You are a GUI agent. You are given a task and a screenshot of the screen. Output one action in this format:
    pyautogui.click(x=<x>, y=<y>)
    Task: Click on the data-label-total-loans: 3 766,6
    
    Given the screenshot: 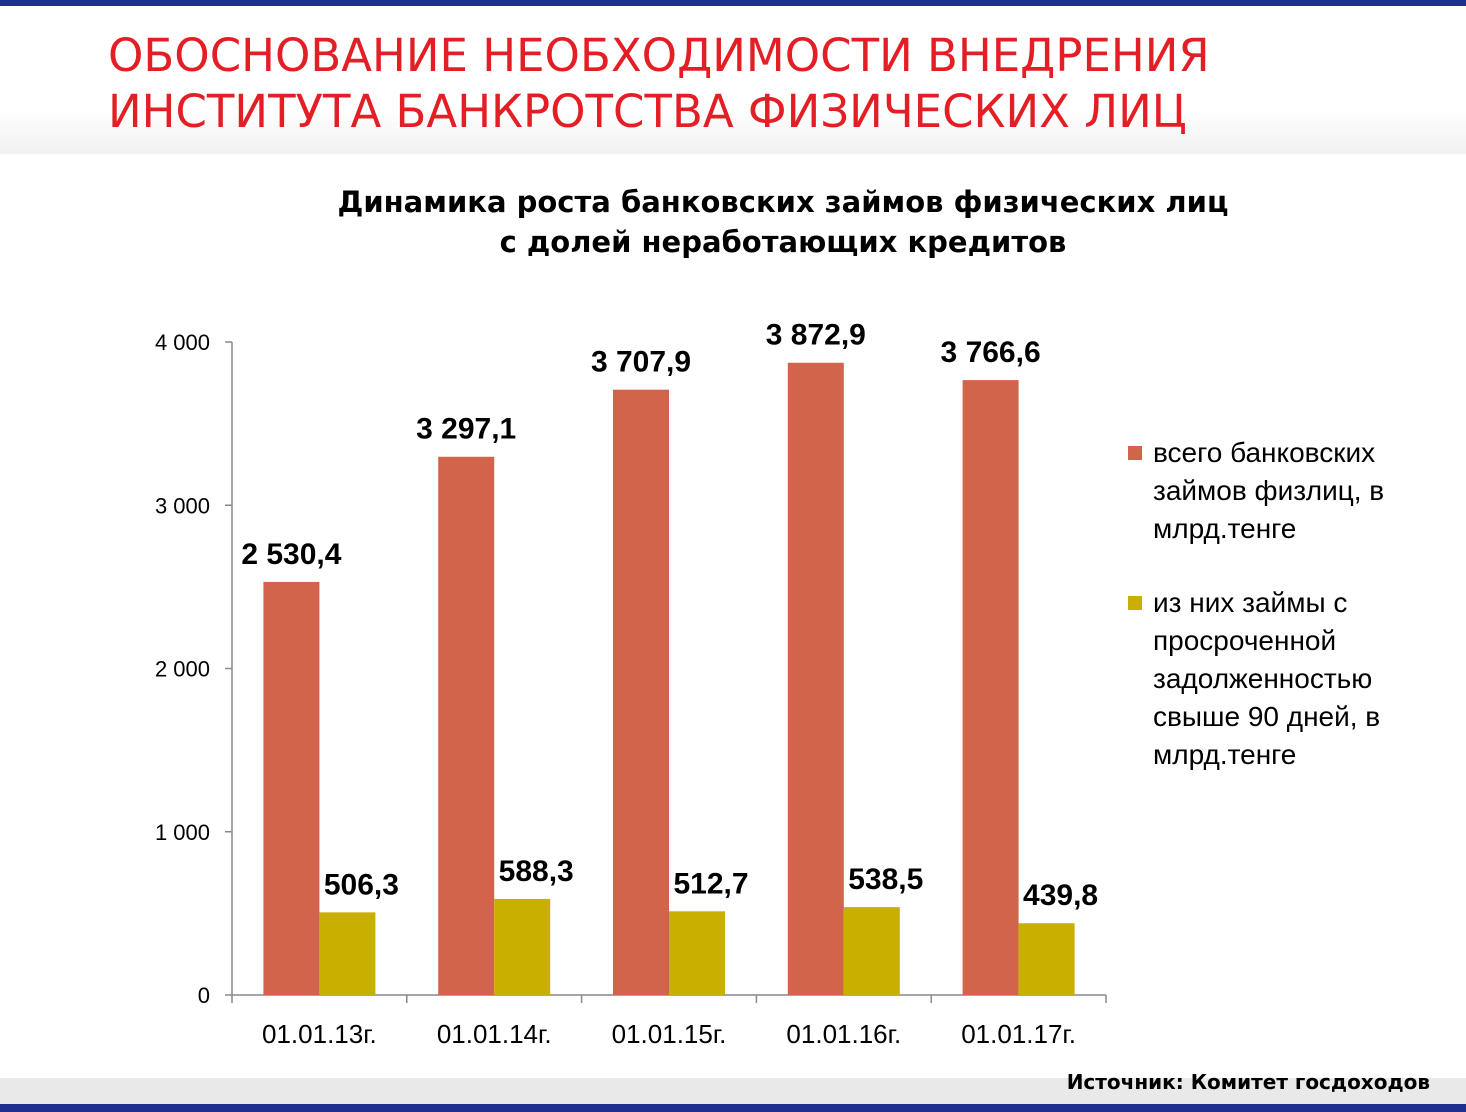 What is the action you would take?
    pyautogui.click(x=991, y=352)
    